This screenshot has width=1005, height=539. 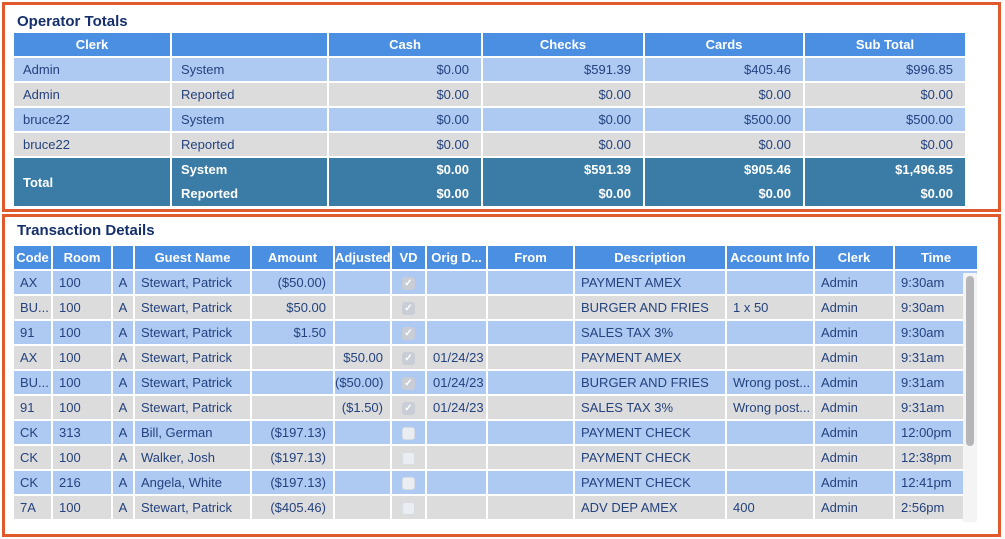 I want to click on guest-name-cell: Bill, German, so click(x=193, y=433).